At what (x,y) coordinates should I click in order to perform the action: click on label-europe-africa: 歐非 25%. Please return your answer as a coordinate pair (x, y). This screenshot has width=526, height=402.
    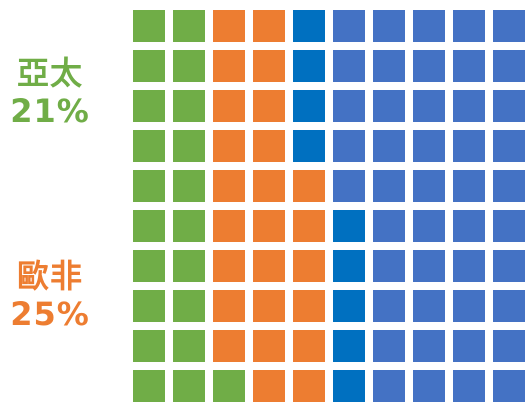
    Looking at the image, I should click on (50, 295).